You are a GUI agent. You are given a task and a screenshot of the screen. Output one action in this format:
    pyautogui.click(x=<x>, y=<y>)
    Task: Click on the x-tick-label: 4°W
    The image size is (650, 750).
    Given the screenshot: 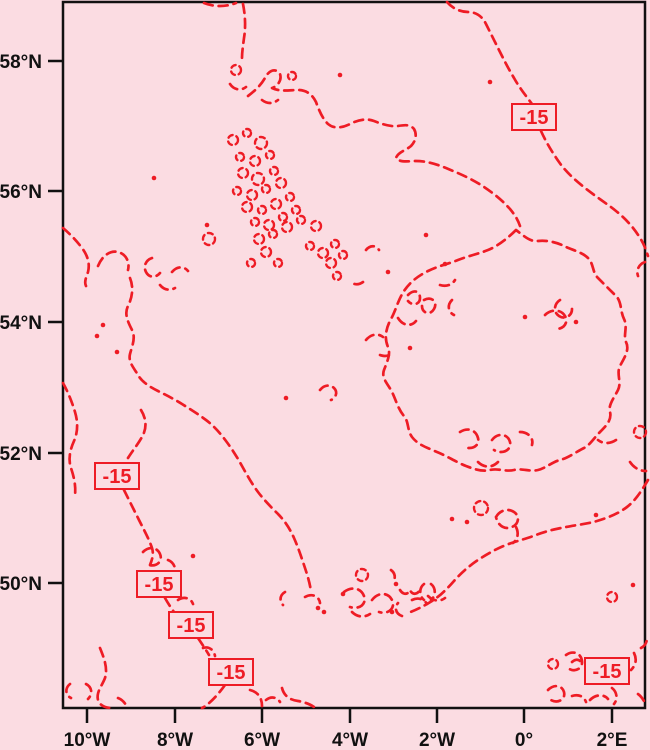 What is the action you would take?
    pyautogui.click(x=350, y=740)
    